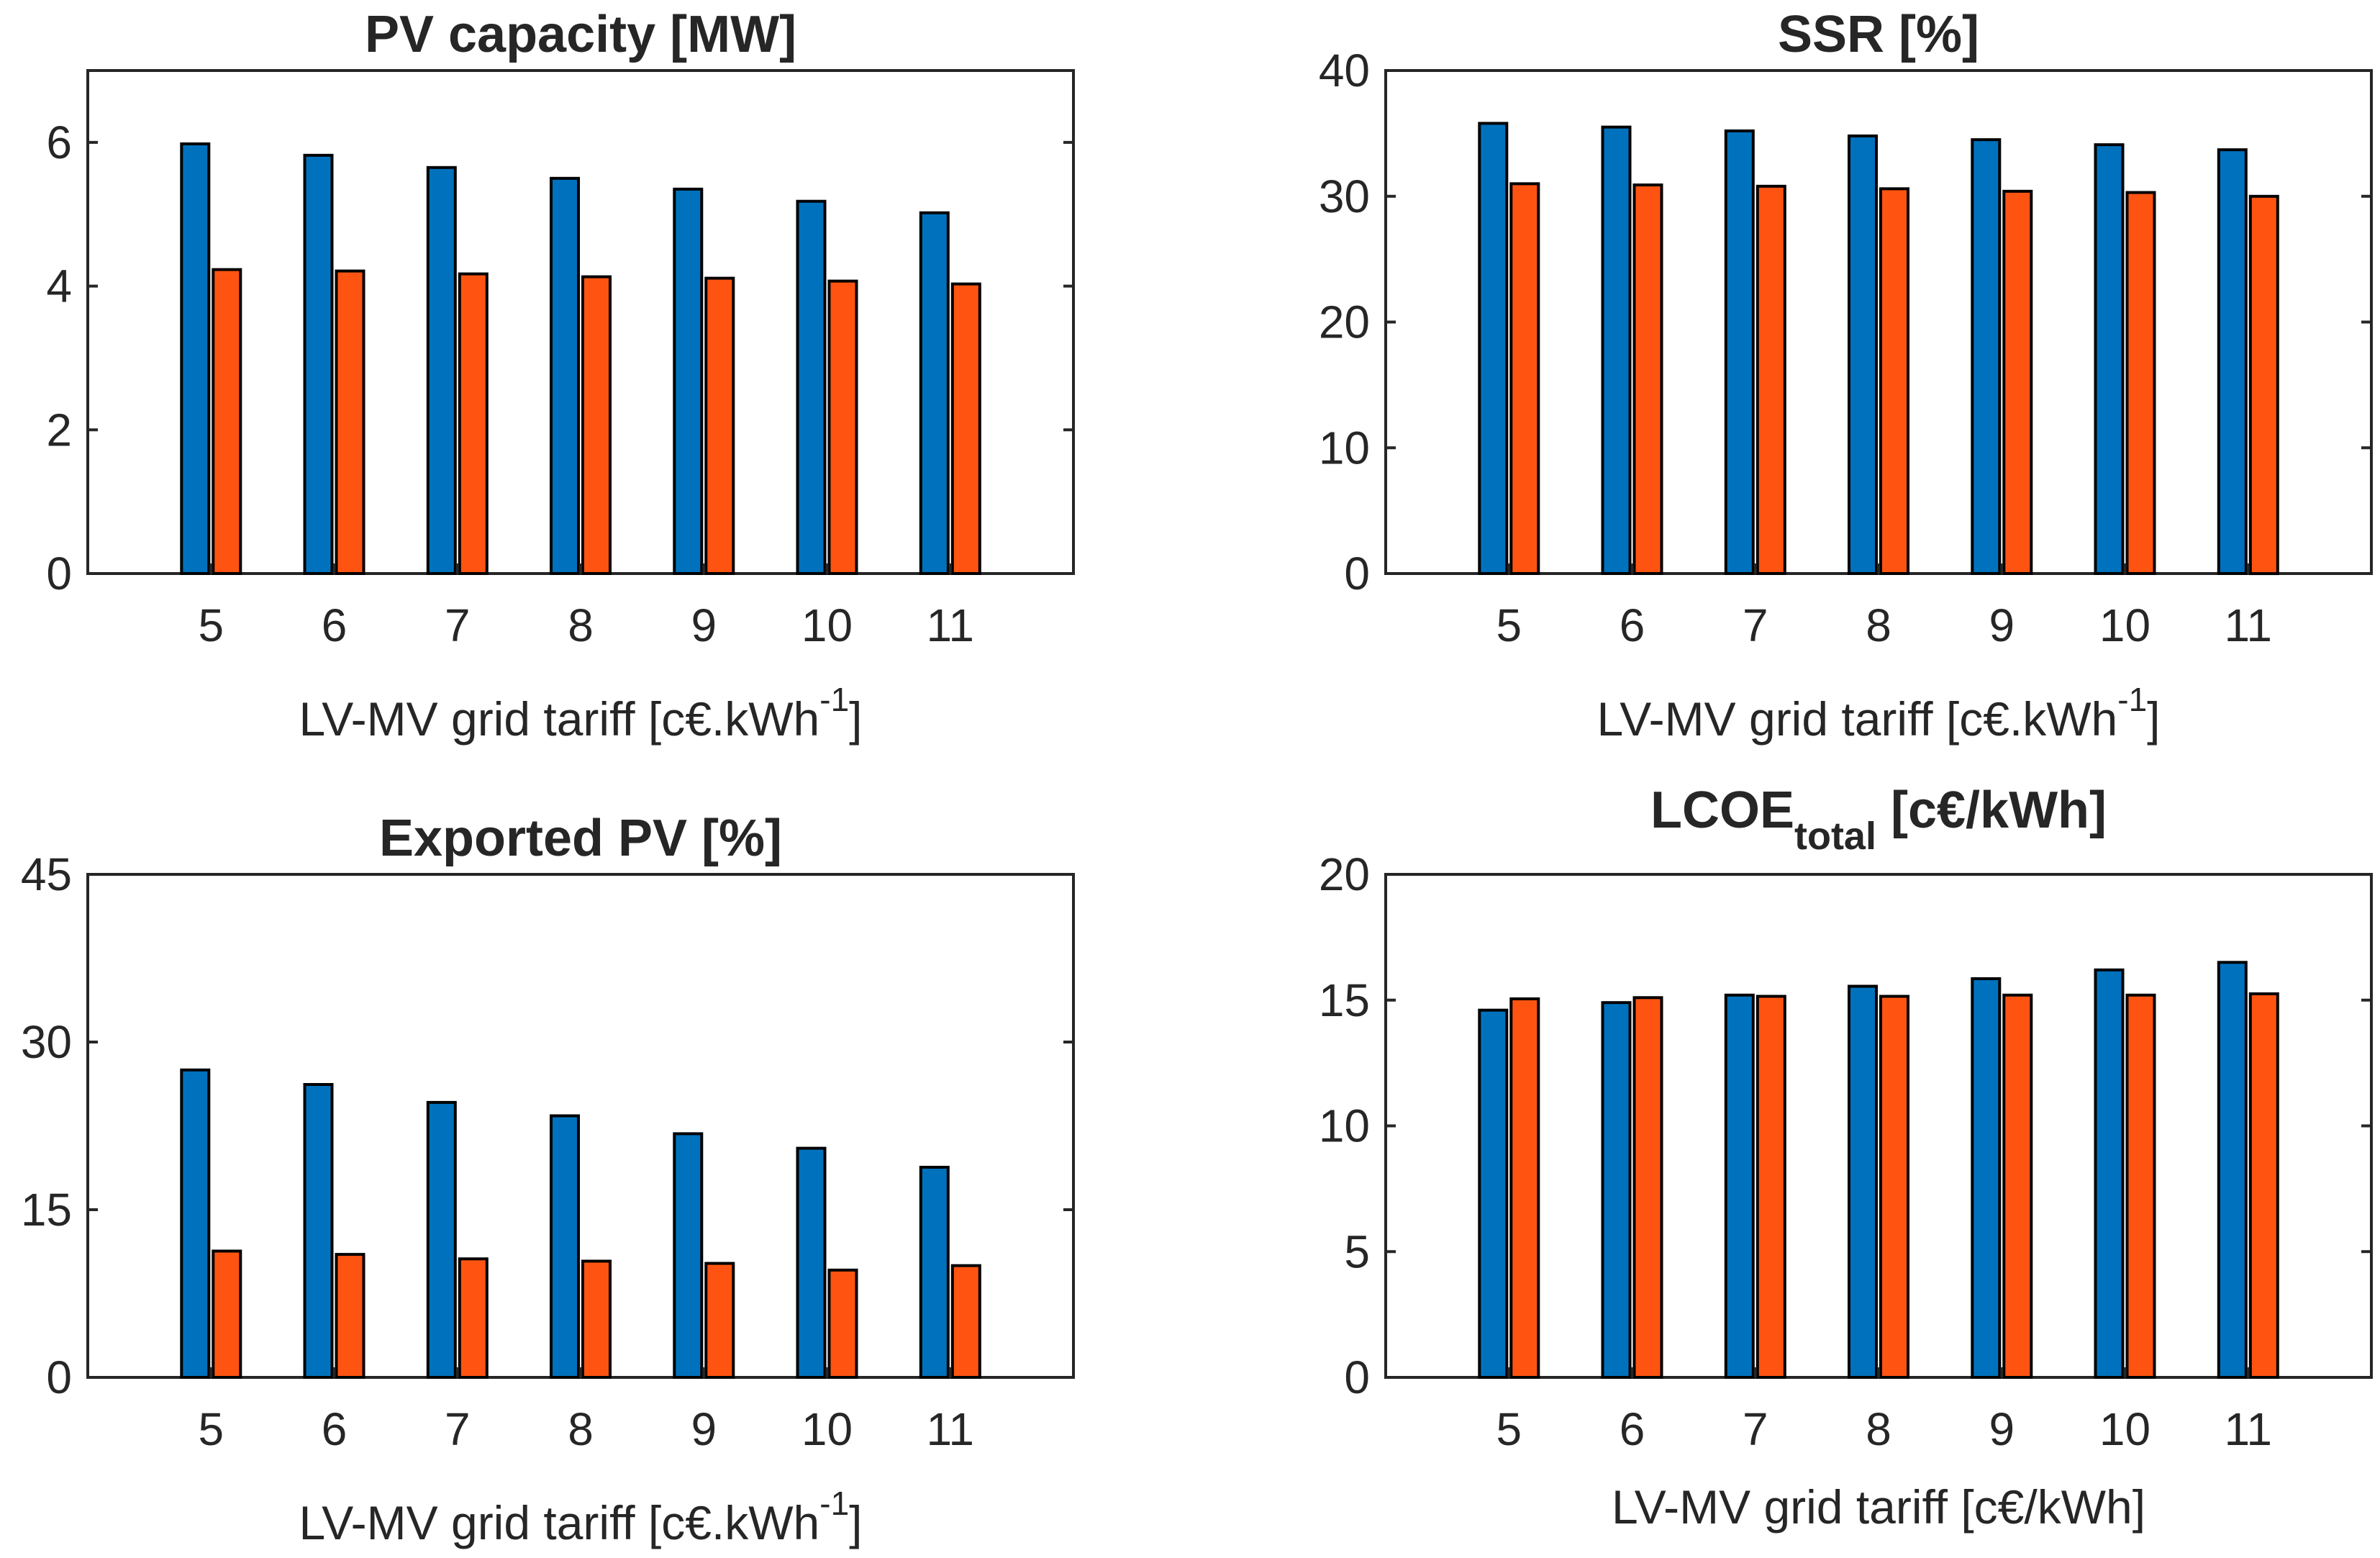 The image size is (2380, 1558). Describe the element at coordinates (1344, 70) in the screenshot. I see `y-tick-label: 40` at that location.